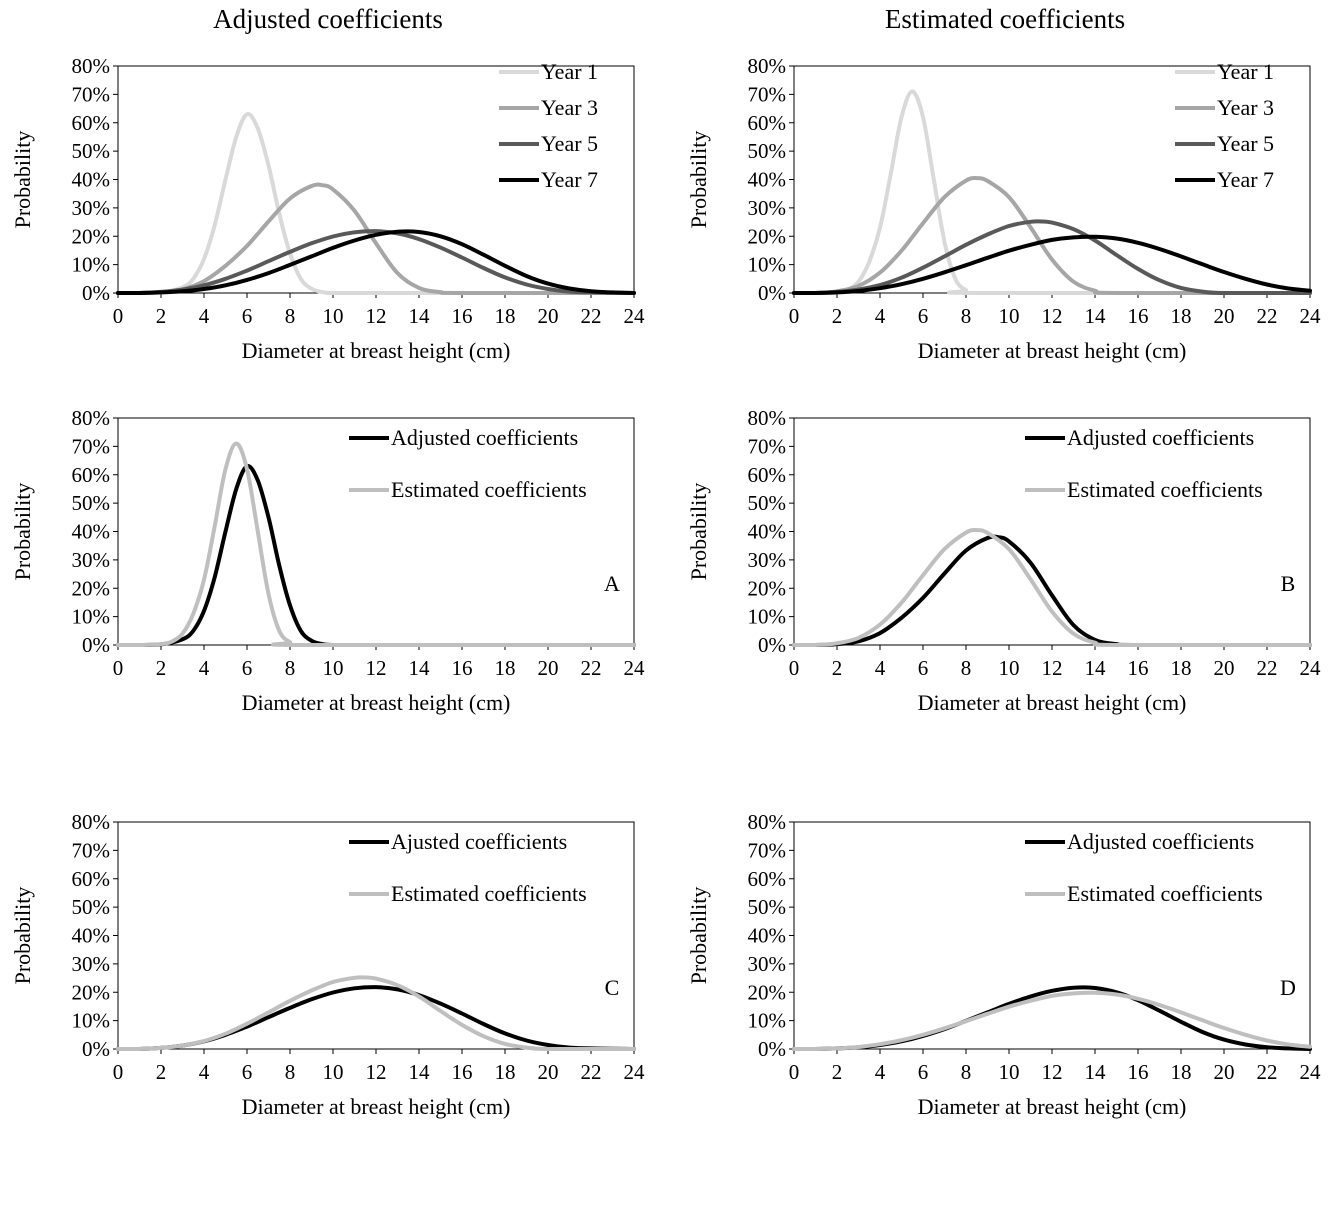 The image size is (1339, 1206). Describe the element at coordinates (376, 935) in the screenshot. I see `plot-frame` at that location.